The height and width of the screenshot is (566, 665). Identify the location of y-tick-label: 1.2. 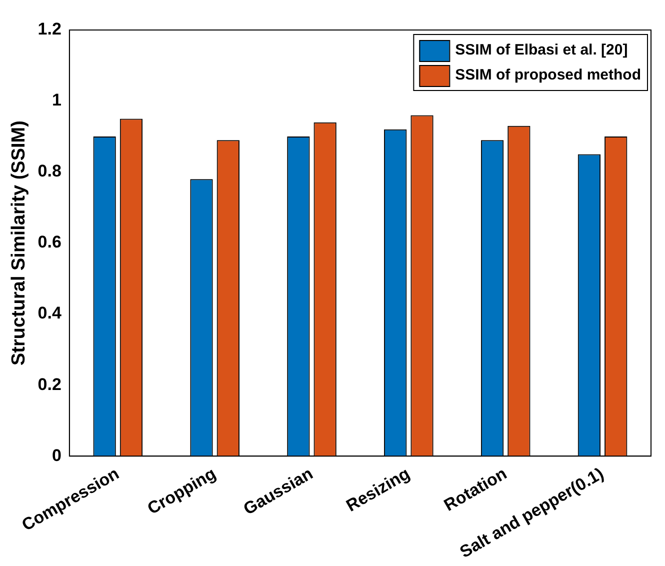
(50, 29).